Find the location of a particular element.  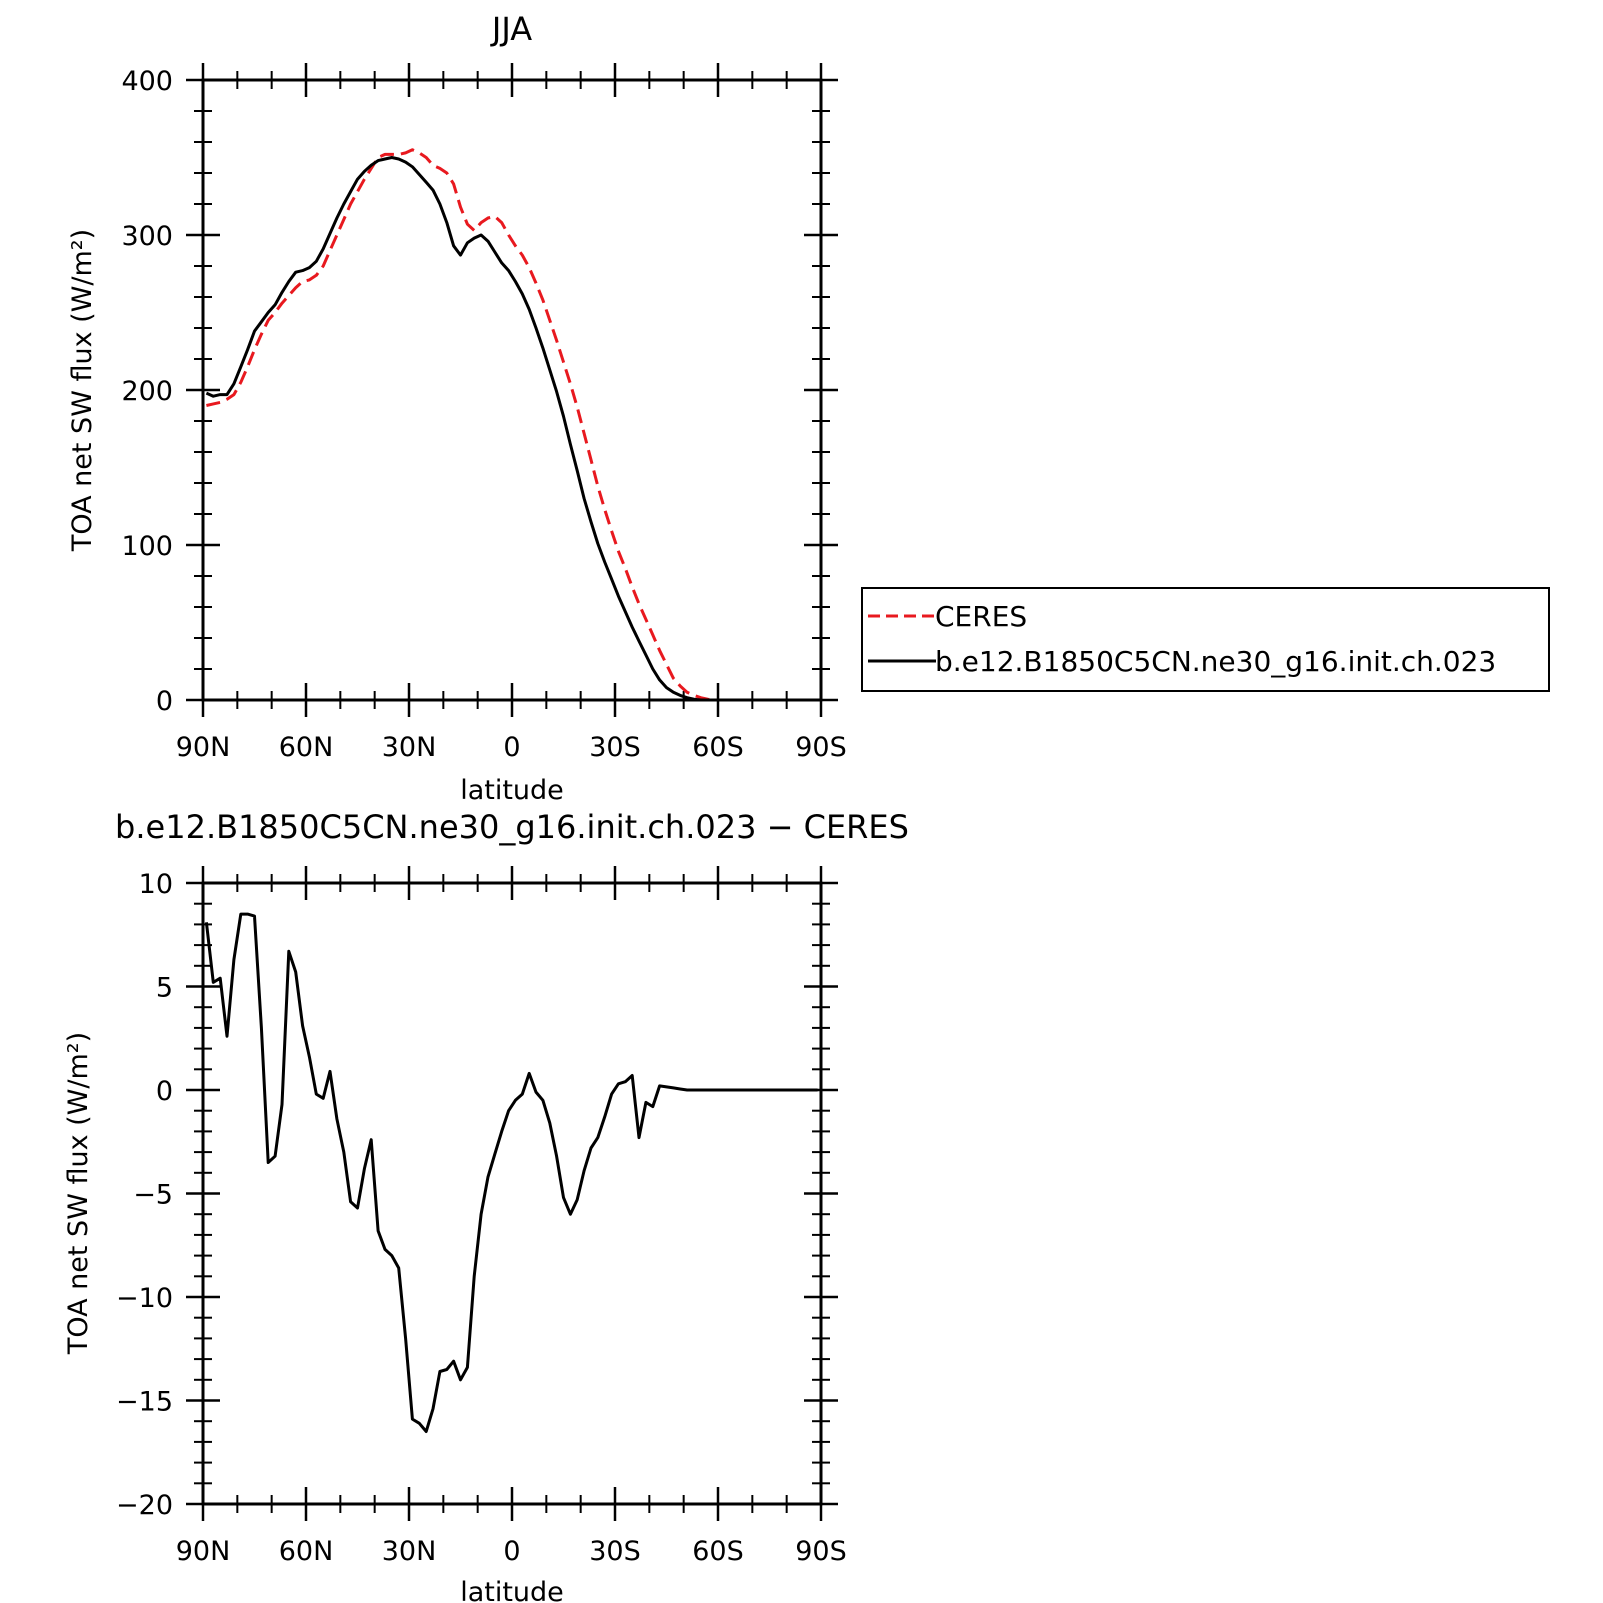

top-series-lines is located at coordinates (511, 425).